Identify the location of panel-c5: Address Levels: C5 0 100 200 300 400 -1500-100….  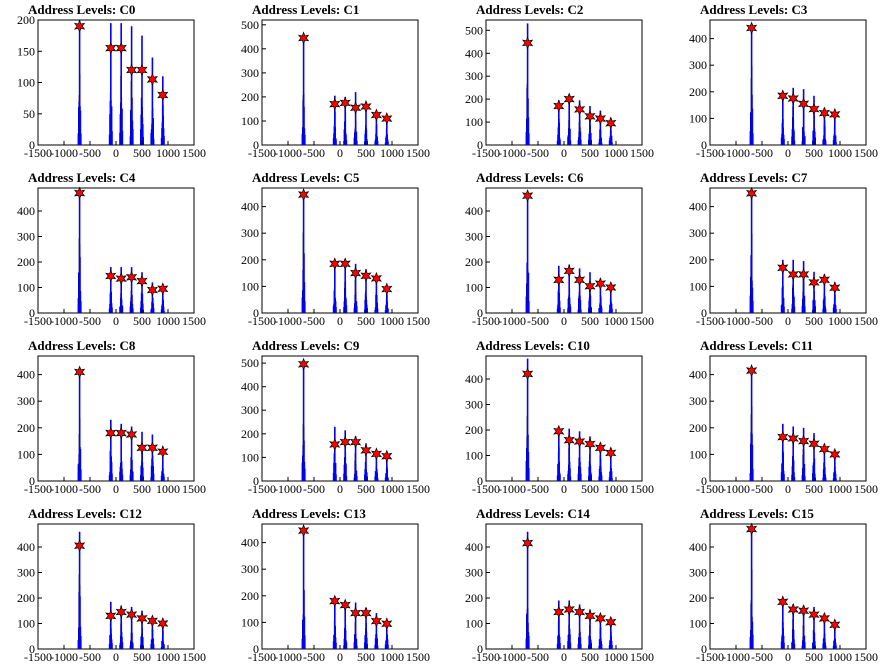
(335, 249).